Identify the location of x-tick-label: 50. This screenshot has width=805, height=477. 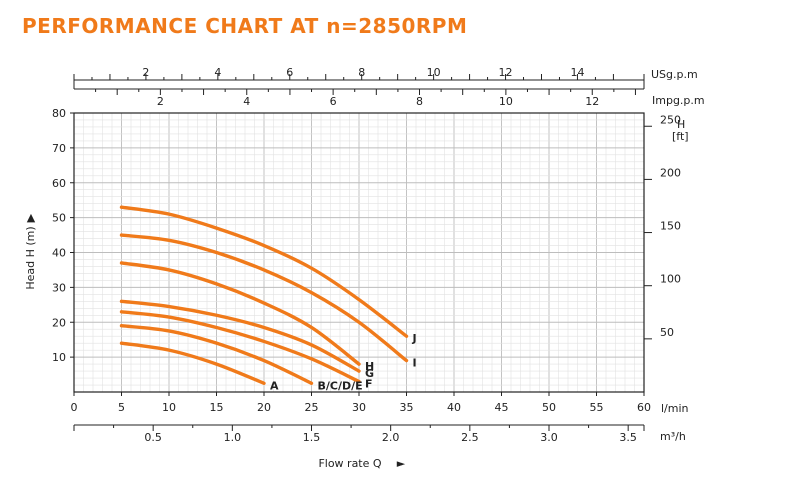
(549, 407).